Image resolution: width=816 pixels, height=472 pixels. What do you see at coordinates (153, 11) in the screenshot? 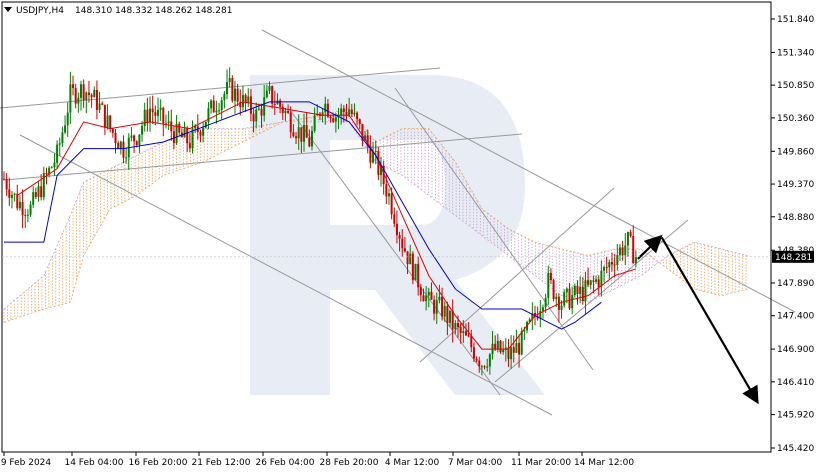
I see `ohlc-label: 148.310 148.332 148.262 148.281` at bounding box center [153, 11].